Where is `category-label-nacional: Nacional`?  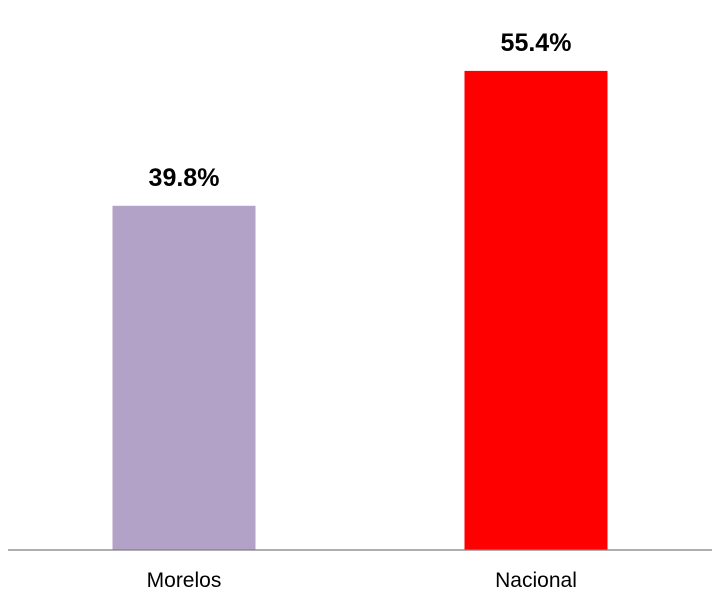 category-label-nacional: Nacional is located at coordinates (536, 580).